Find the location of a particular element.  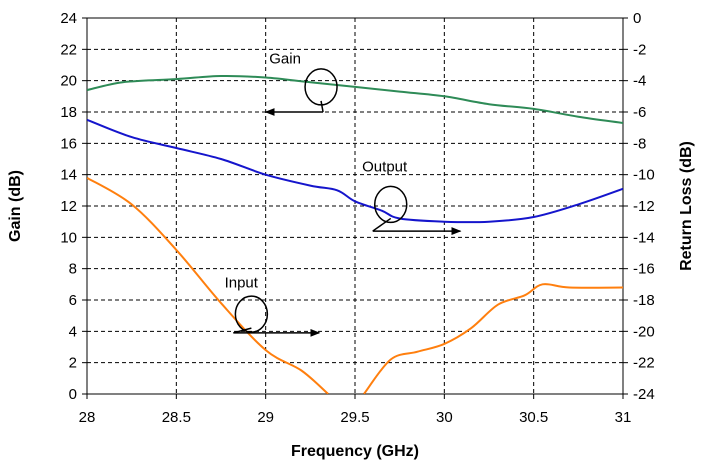

y-axis-title: Gain (dB) is located at coordinates (15, 206).